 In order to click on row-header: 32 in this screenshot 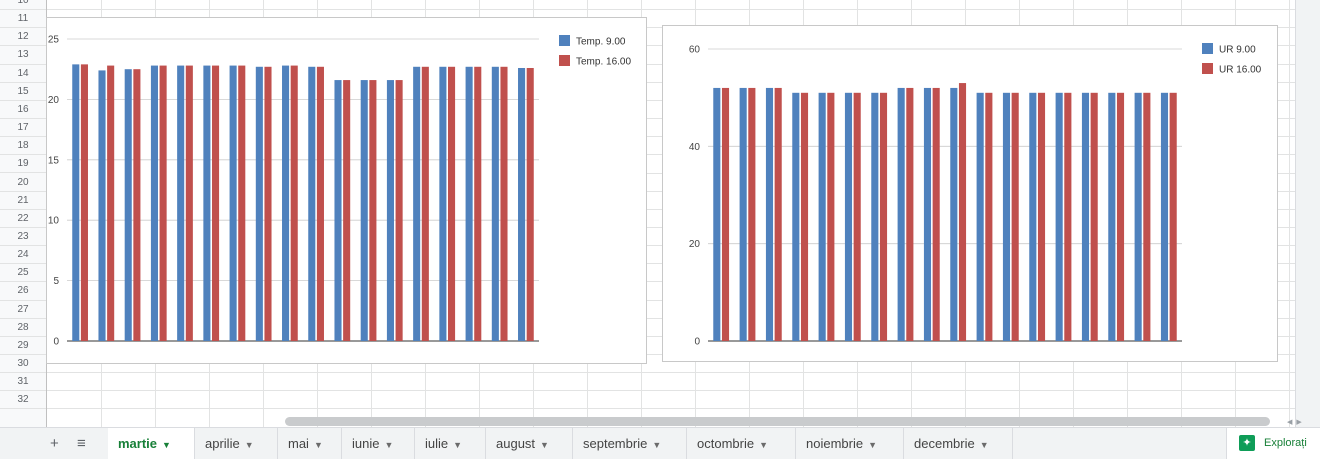, I will do `click(23, 400)`.